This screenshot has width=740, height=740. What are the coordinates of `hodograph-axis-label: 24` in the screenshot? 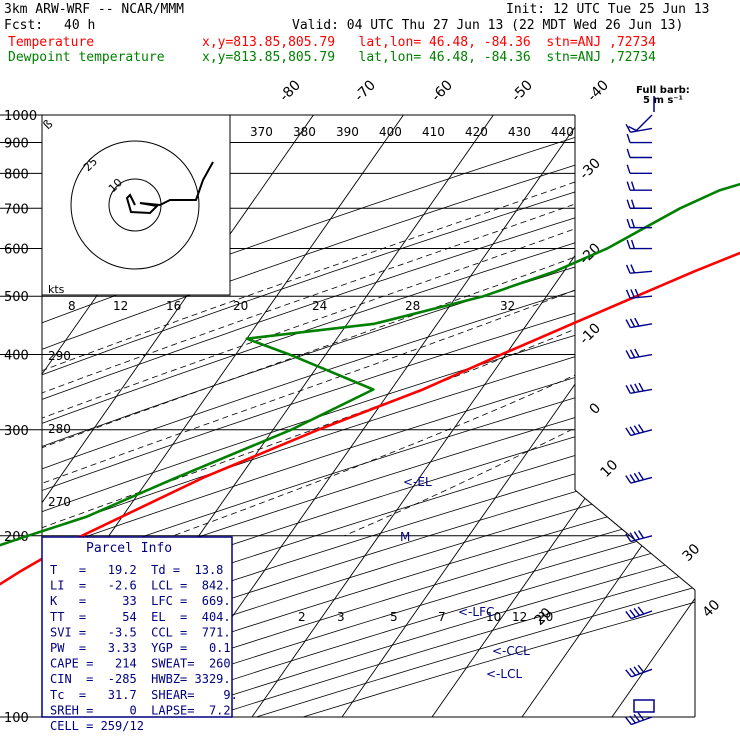 It's located at (319, 306).